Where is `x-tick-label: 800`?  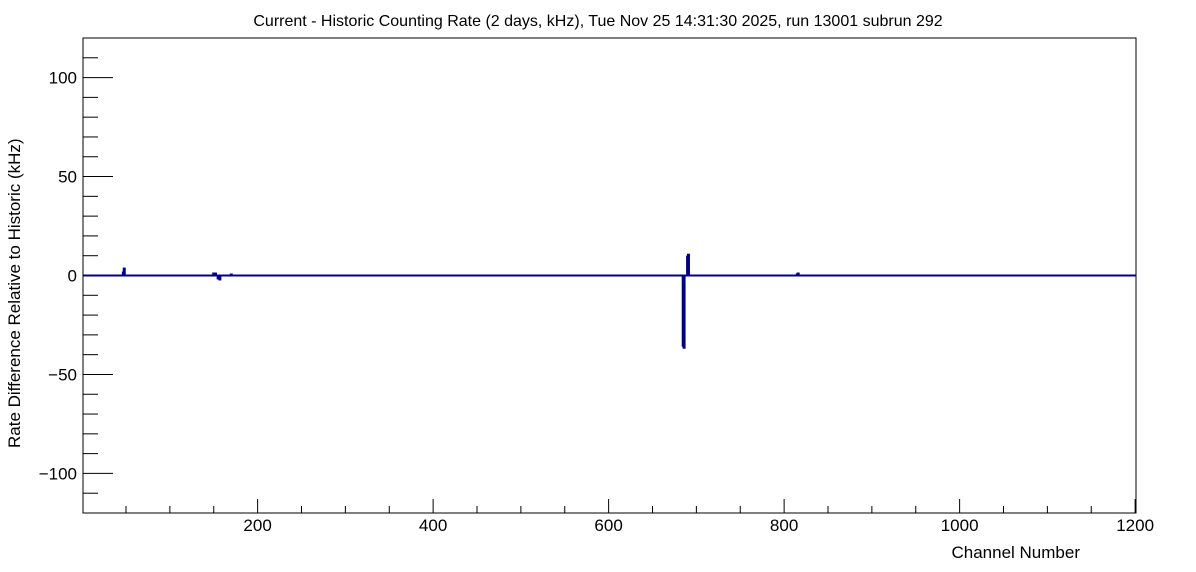
x-tick-label: 800 is located at coordinates (784, 525).